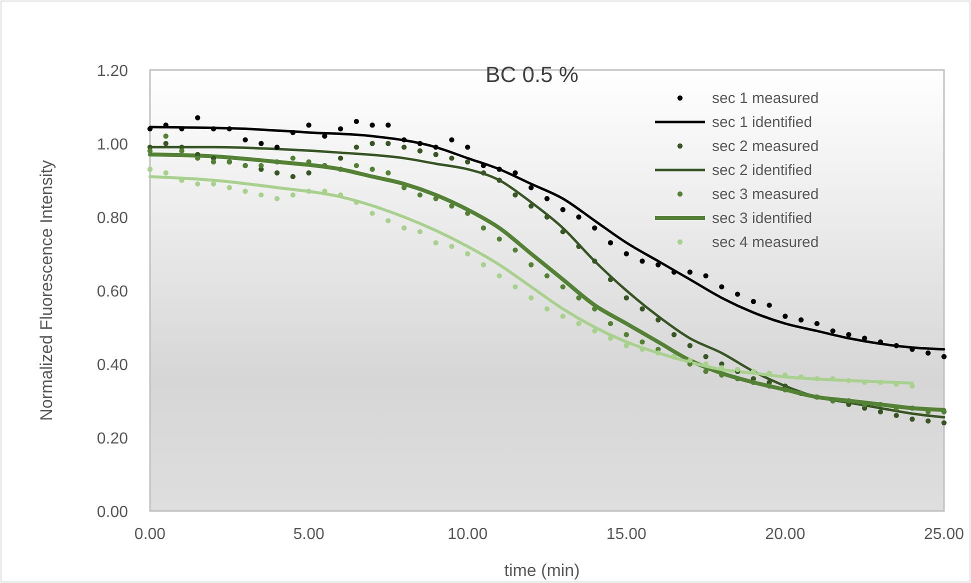 Image resolution: width=971 pixels, height=583 pixels. What do you see at coordinates (468, 534) in the screenshot?
I see `x-tick-label: 10.00` at bounding box center [468, 534].